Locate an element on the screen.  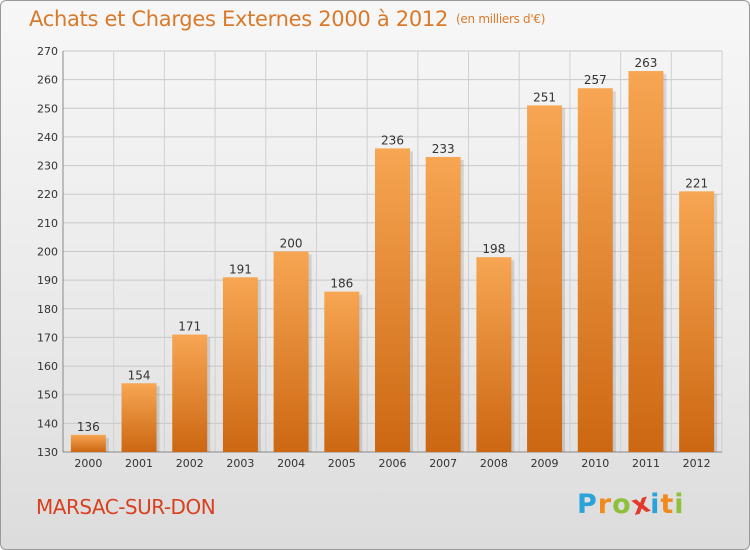
data-label-2001: 154 is located at coordinates (139, 375).